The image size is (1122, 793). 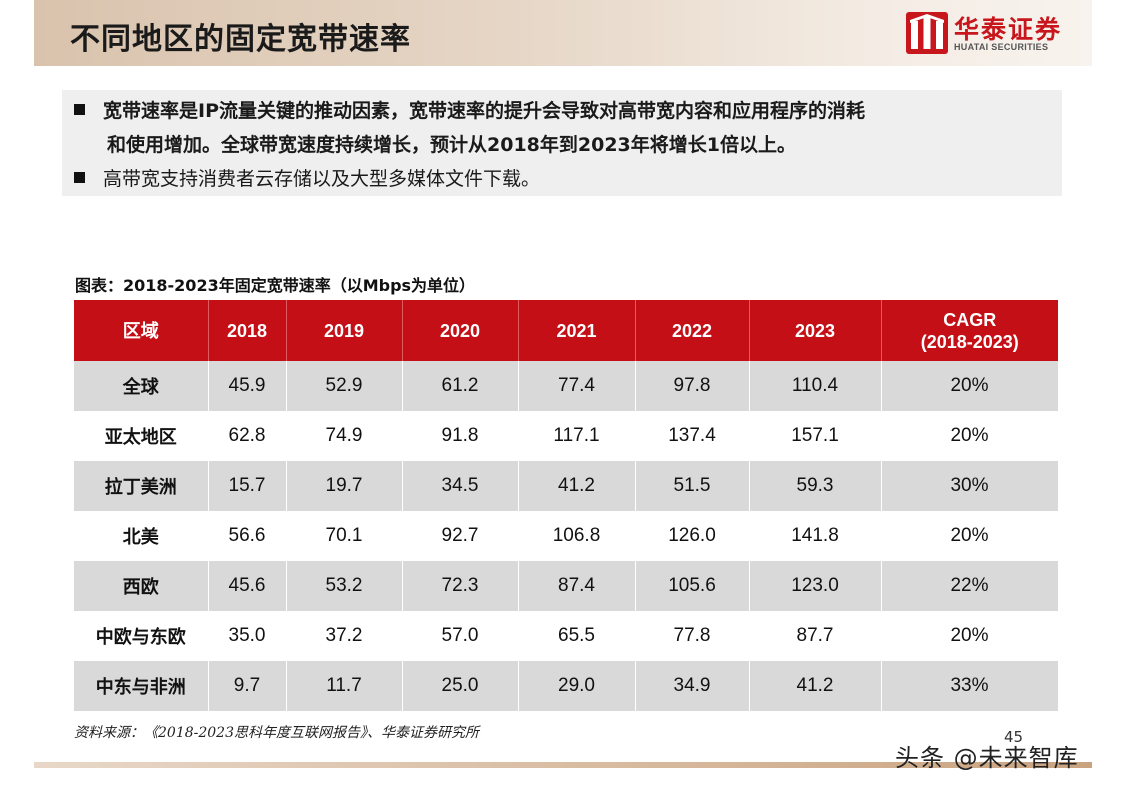 I want to click on table-row: 西欧 45.6 53.2 72.3 87.4 105.6 123.0 22%, so click(x=566, y=586).